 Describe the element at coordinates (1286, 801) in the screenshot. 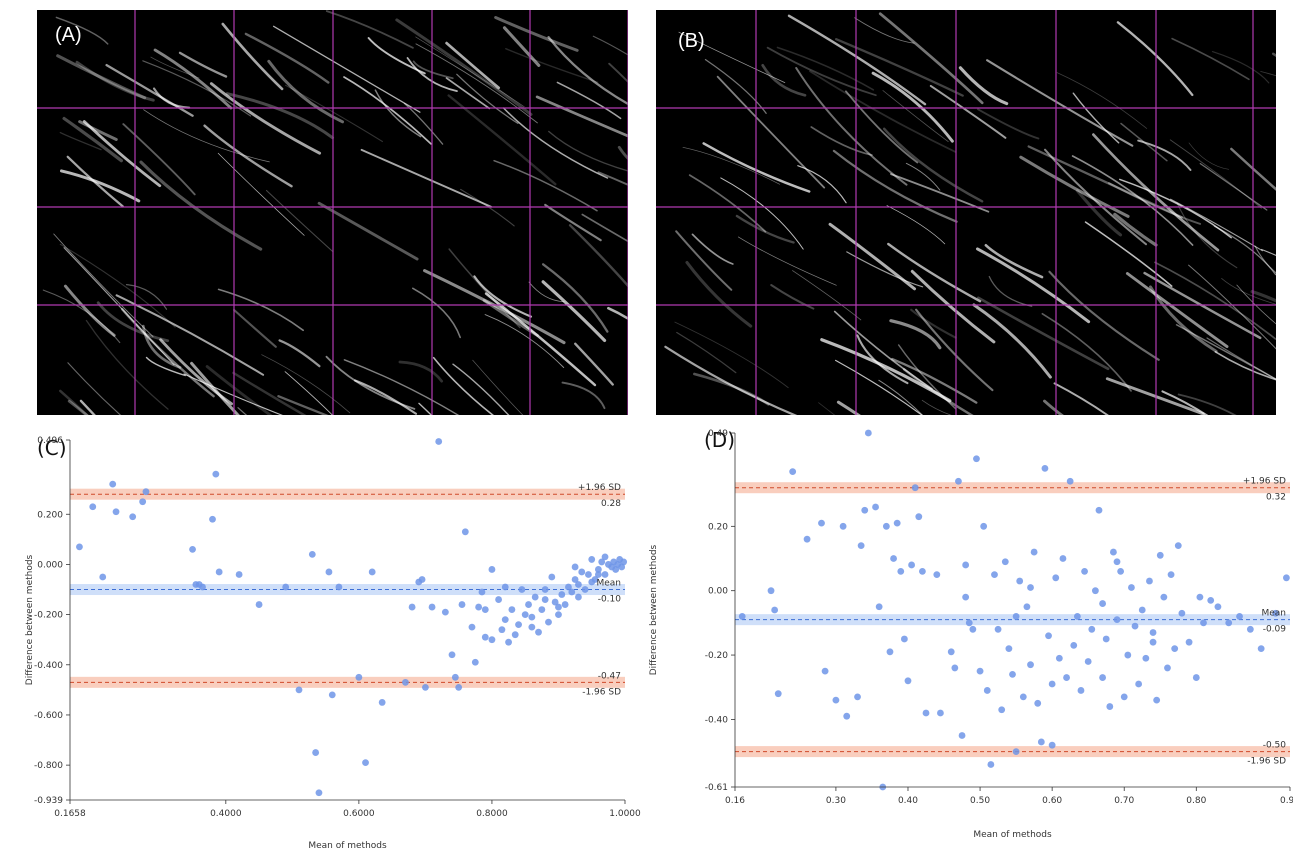

I see `x-tick-label: 0.93` at that location.